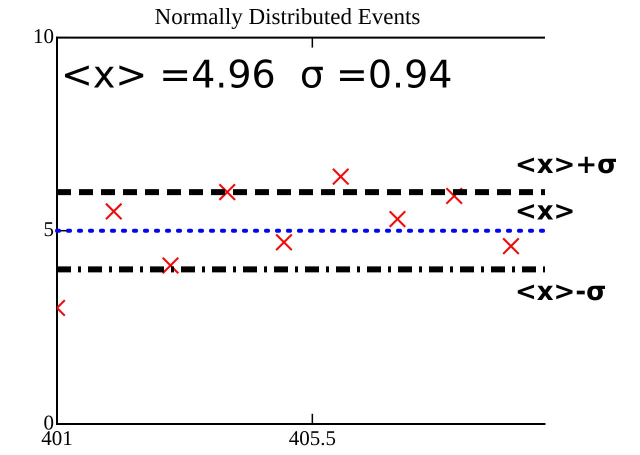  Describe the element at coordinates (287, 16) in the screenshot. I see `chart-title: Normally Distributed Events` at that location.